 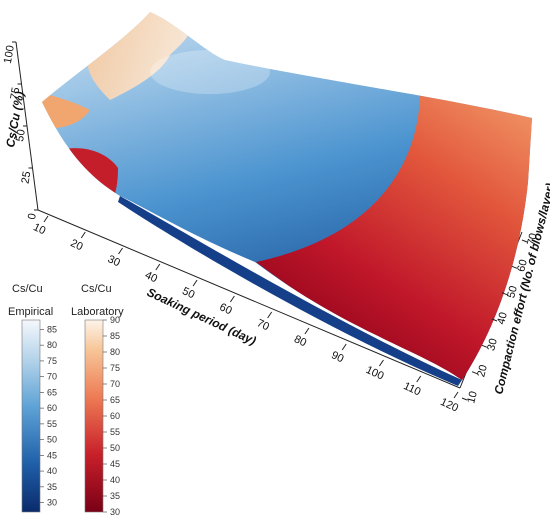 What do you see at coordinates (337, 357) in the screenshot?
I see `x-tick-label: 90` at bounding box center [337, 357].